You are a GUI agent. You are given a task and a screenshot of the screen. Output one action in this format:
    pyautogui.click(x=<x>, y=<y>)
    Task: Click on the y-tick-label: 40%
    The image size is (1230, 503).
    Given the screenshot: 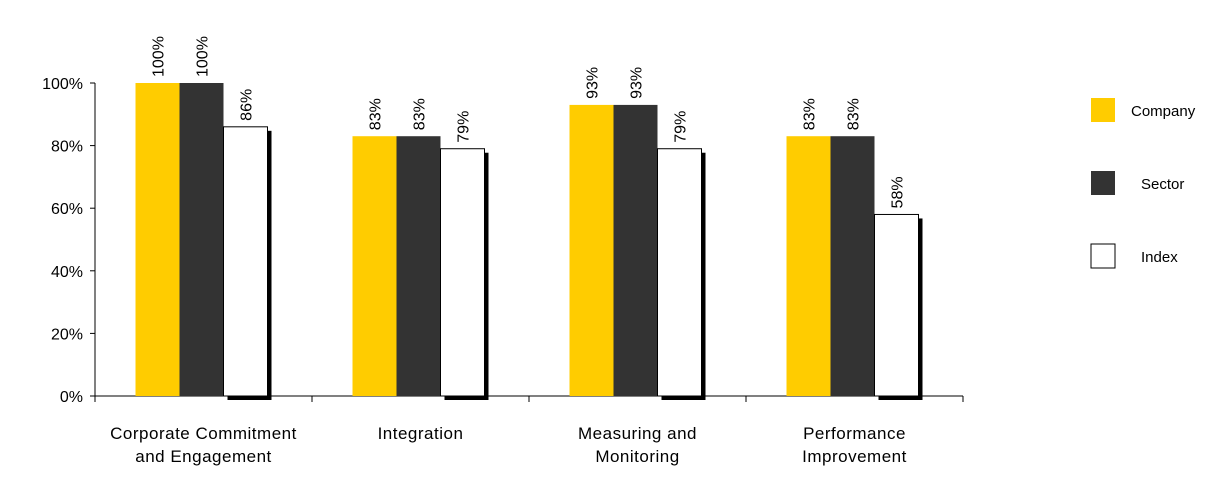 What is the action you would take?
    pyautogui.click(x=67, y=272)
    